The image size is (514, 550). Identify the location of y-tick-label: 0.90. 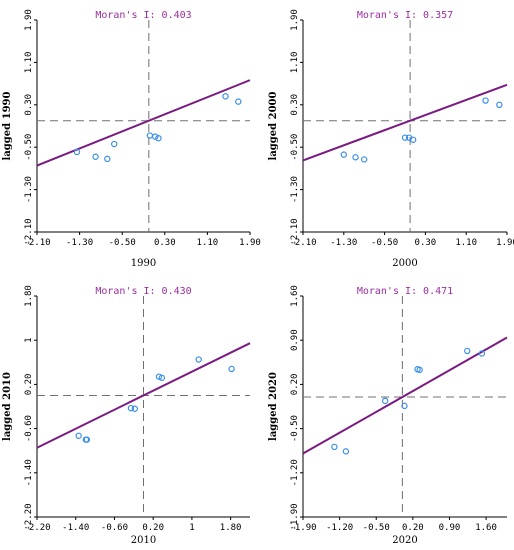
(295, 340).